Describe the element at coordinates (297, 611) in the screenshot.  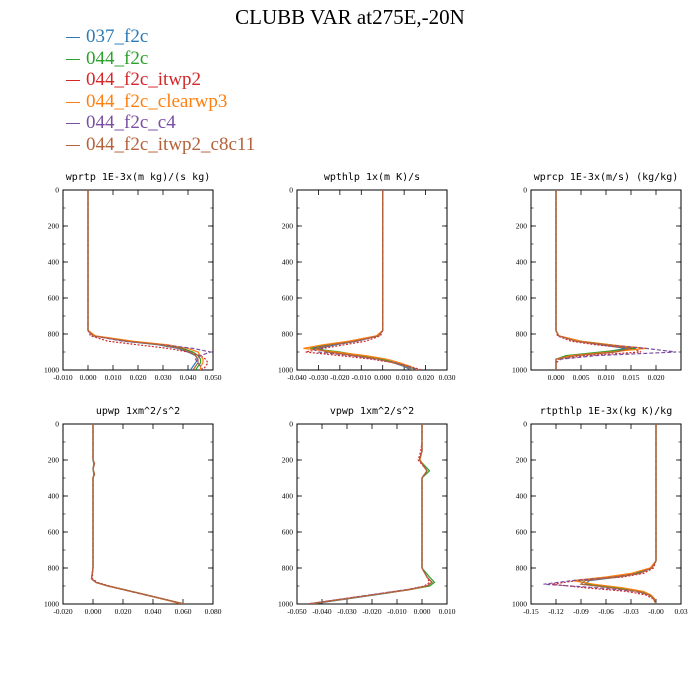
I see `x-tick-label: -0.050` at that location.